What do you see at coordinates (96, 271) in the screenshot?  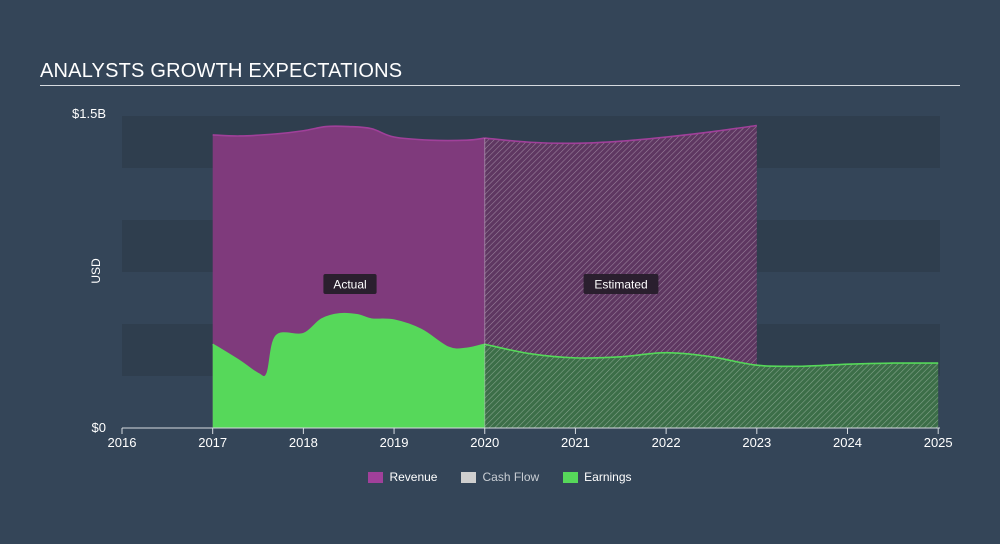 I see `y-axis-label: USD` at bounding box center [96, 271].